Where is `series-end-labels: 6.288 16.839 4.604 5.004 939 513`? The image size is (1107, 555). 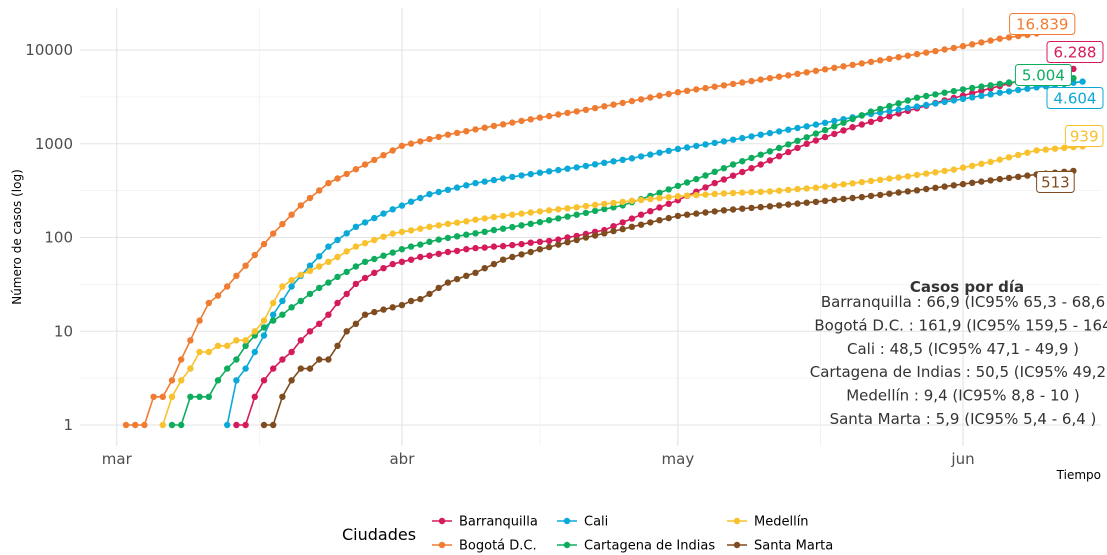 series-end-labels: 6.288 16.839 4.604 5.004 939 513 is located at coordinates (1056, 103).